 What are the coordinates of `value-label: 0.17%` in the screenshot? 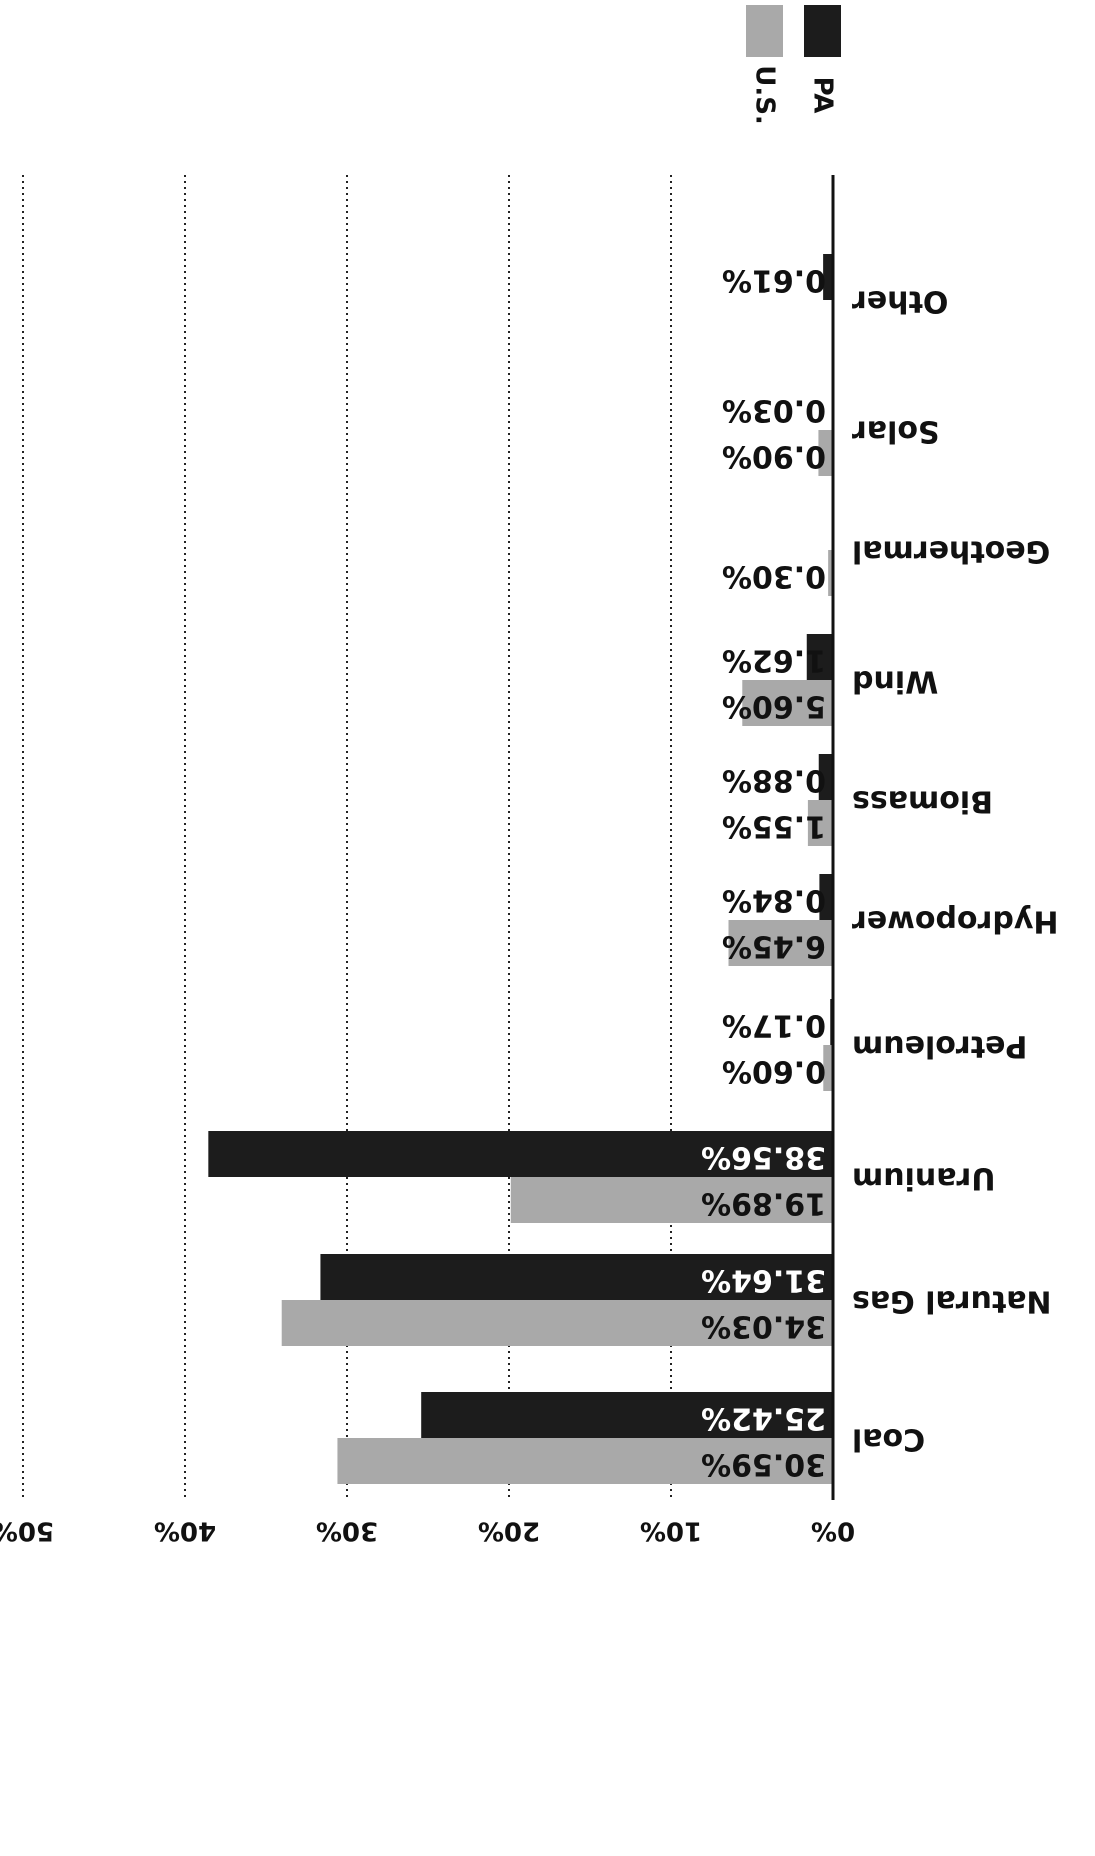 It's located at (774, 1025).